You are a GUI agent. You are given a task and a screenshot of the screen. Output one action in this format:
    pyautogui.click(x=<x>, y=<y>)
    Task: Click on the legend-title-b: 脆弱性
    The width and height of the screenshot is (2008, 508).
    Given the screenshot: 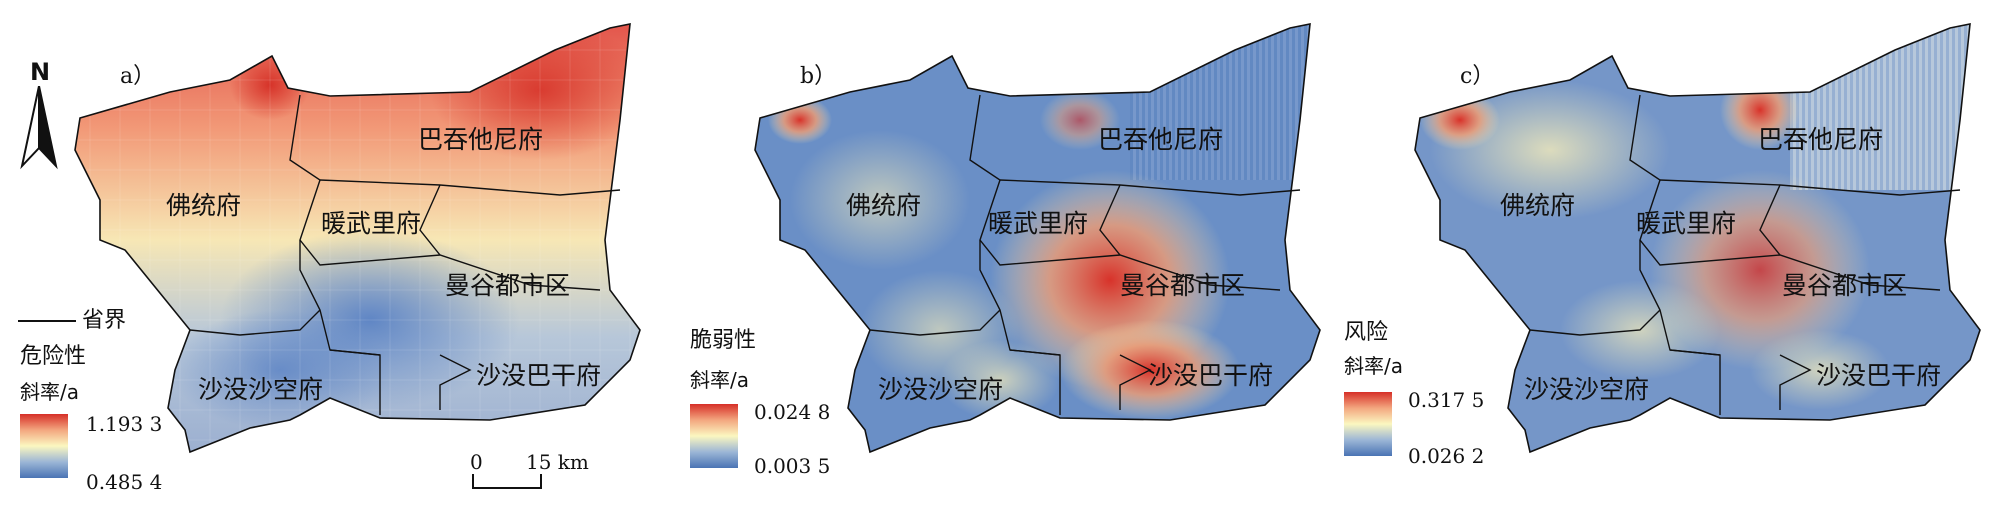 What is the action you would take?
    pyautogui.click(x=723, y=340)
    